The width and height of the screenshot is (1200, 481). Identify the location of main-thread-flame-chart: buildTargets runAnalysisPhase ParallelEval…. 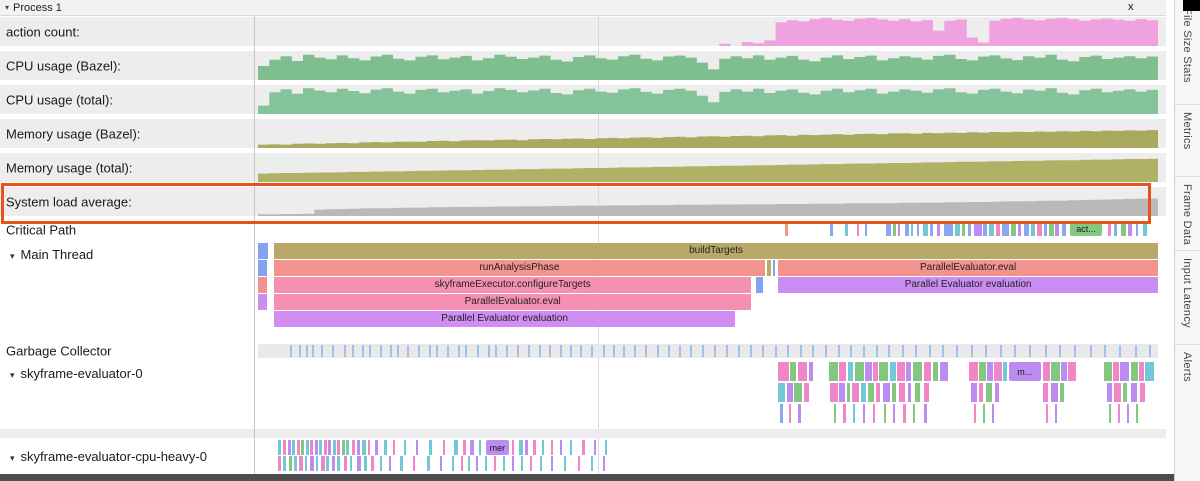
(708, 287).